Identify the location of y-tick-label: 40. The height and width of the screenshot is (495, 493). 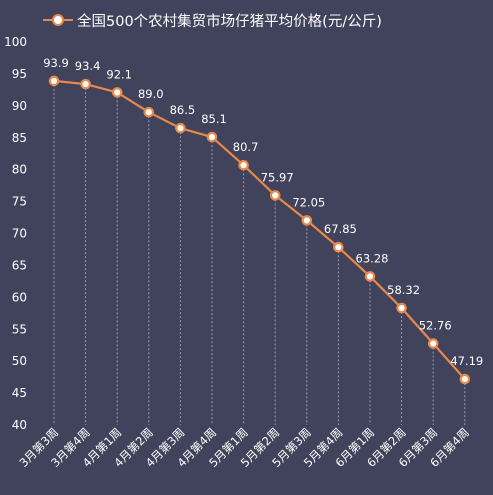
(19, 425).